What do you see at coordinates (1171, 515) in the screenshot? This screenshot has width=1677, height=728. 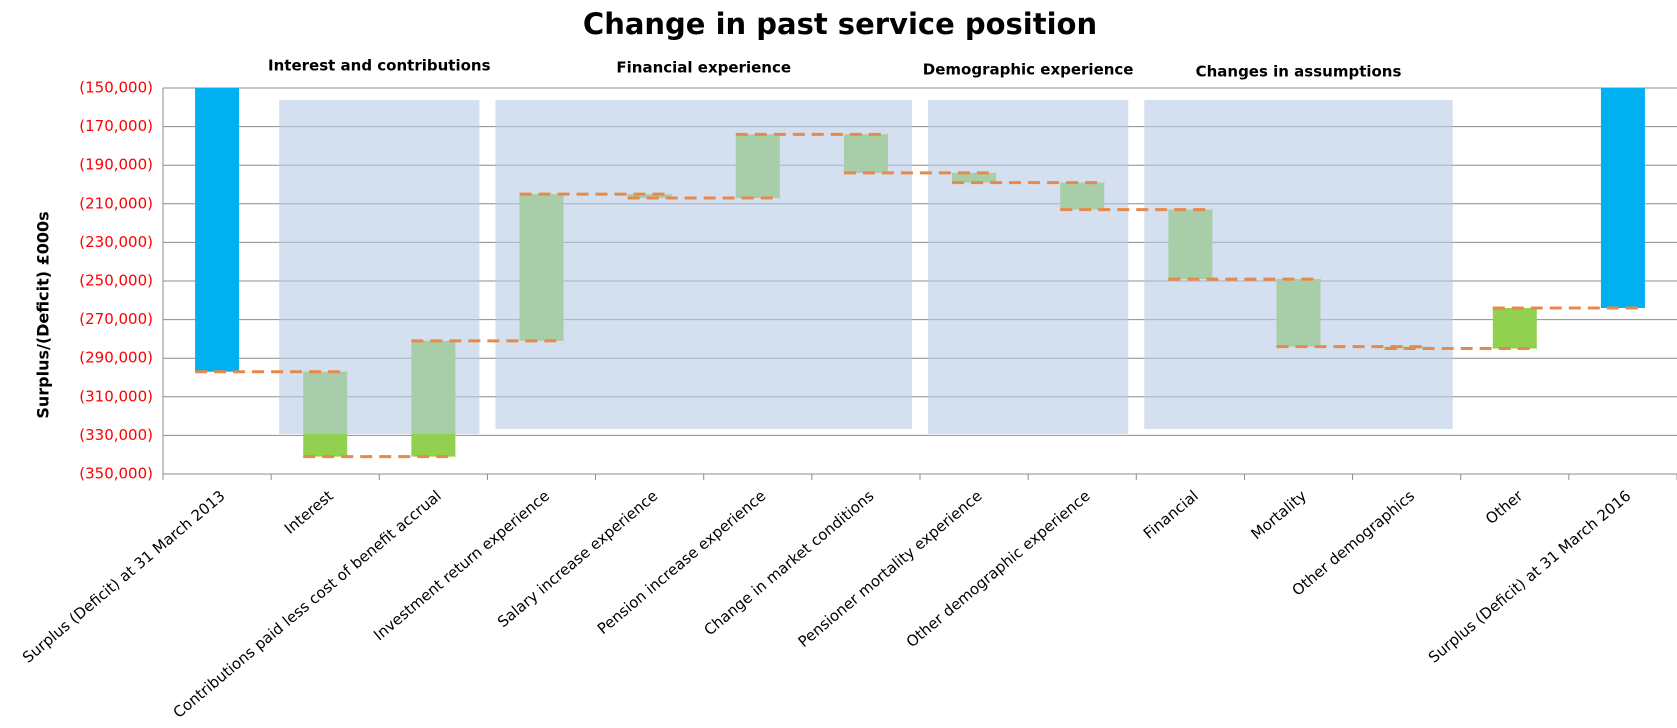 I see `x-tick-label: Financial` at bounding box center [1171, 515].